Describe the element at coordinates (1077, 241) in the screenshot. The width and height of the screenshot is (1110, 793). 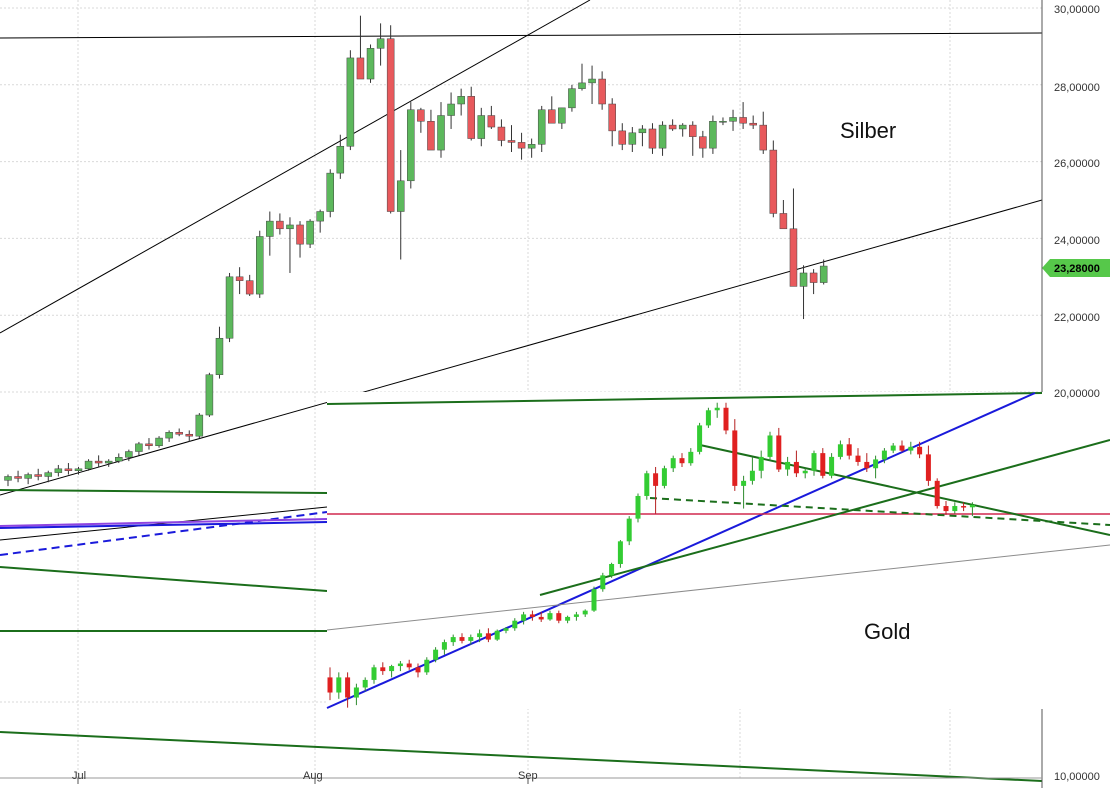
I see `y-tick-label: 24,00000` at that location.